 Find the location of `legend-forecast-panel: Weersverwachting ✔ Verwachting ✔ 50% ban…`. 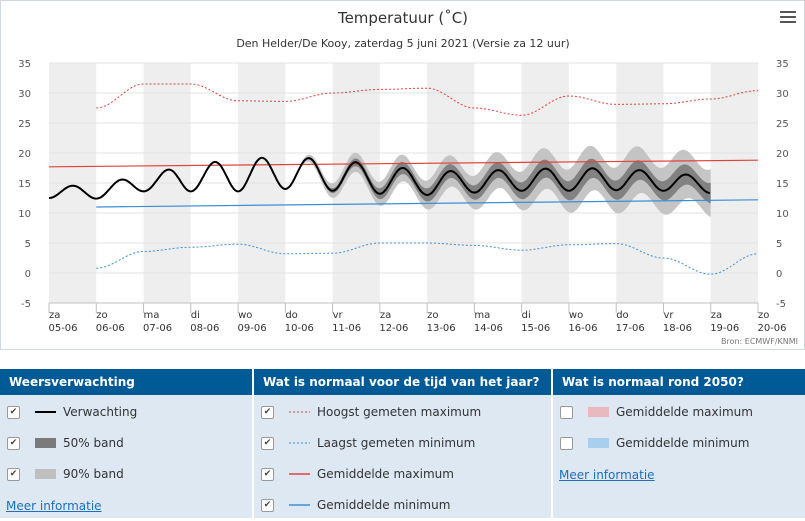

legend-forecast-panel: Weersverwachting ✔ Verwachting ✔ 50% ban… is located at coordinates (126, 443).